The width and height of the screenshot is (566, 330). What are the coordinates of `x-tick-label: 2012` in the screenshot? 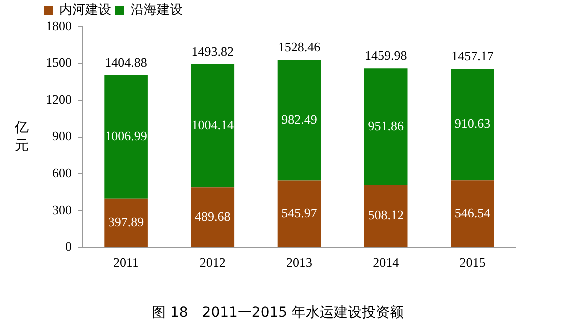 It's located at (213, 262).